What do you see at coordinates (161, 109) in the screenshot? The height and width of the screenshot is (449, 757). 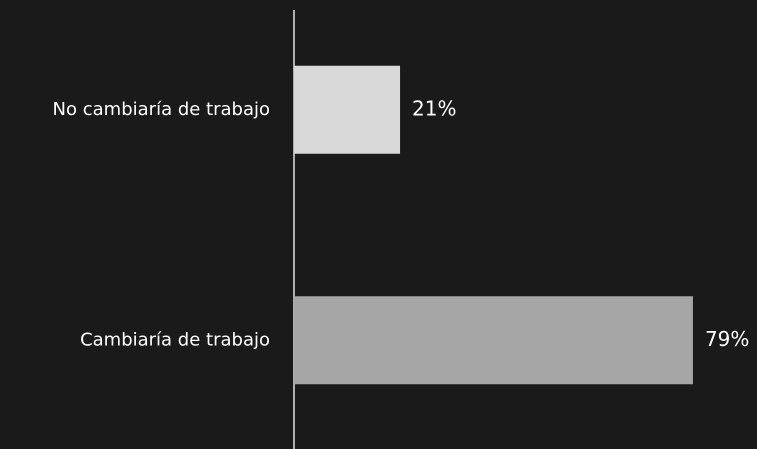 I see `category-label: No cambiaría de trabajo` at bounding box center [161, 109].